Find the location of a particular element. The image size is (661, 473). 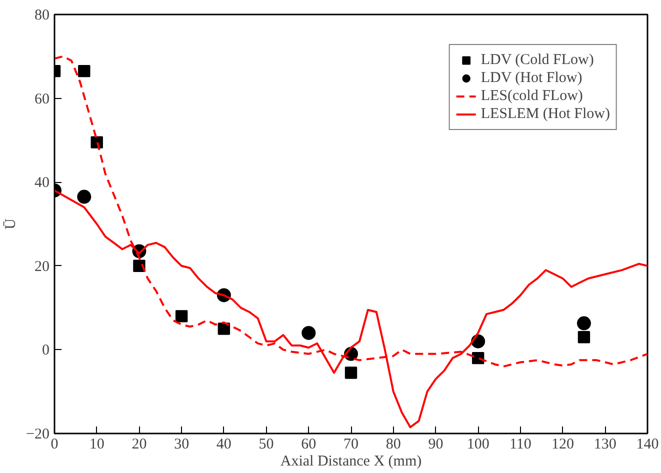

legend-label: LESLEM (Hot Flow) is located at coordinates (545, 114).